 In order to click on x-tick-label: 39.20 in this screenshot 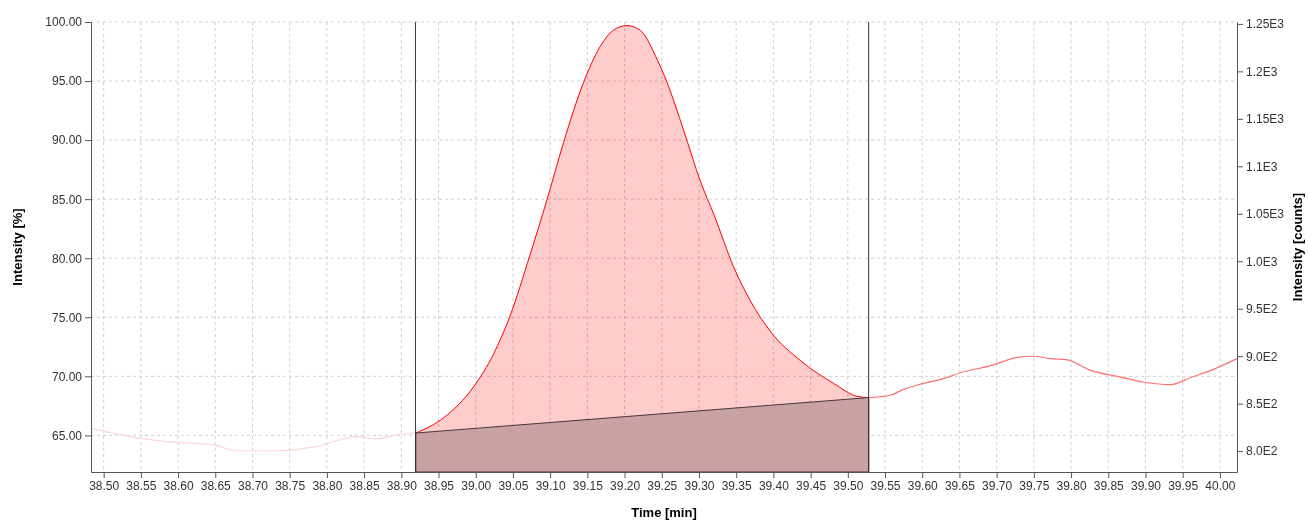, I will do `click(625, 485)`.